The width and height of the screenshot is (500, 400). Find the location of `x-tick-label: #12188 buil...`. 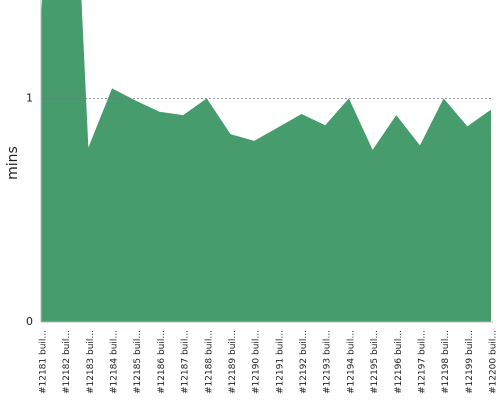

x-tick-label: #12188 buil... is located at coordinates (209, 362).